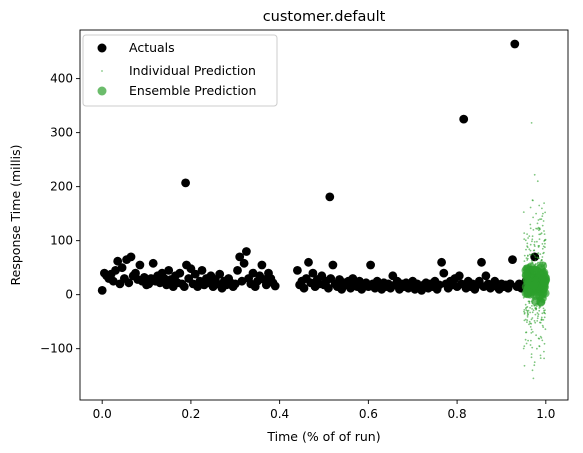 This screenshot has height=453, width=583. I want to click on y-tick-label: 0, so click(69, 295).